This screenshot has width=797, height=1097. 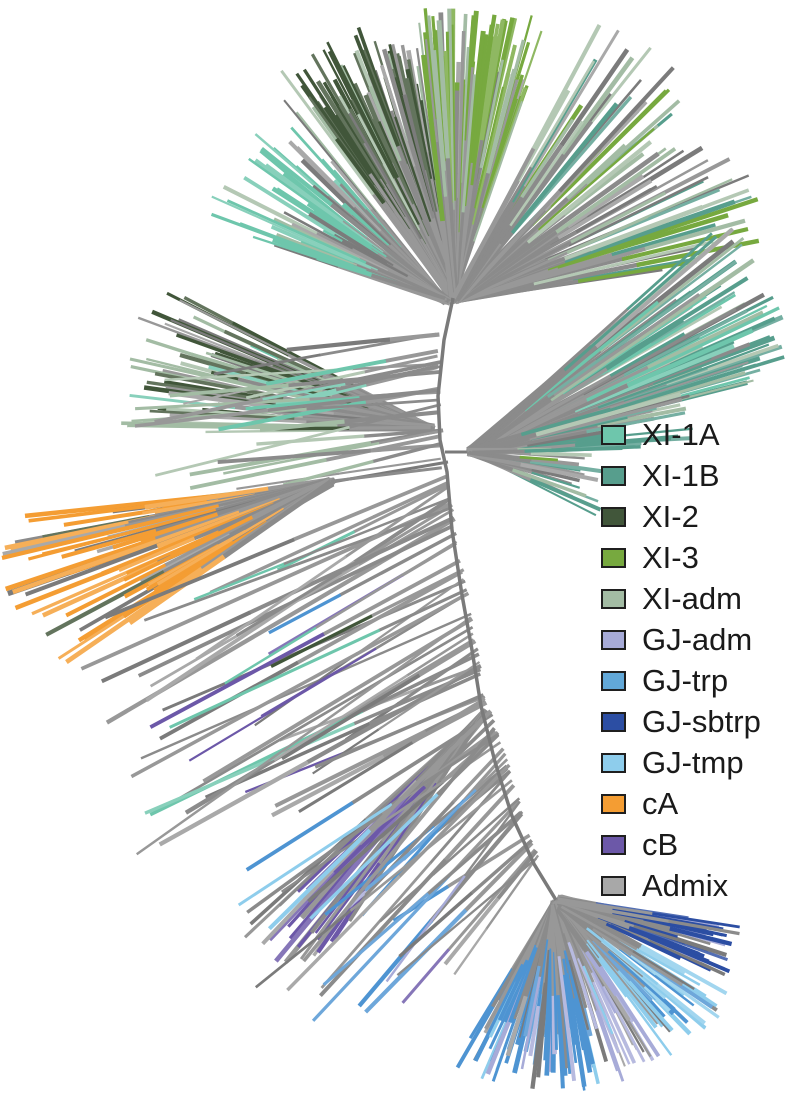 I want to click on legend-item-xi-2: XI-2, so click(x=681, y=516).